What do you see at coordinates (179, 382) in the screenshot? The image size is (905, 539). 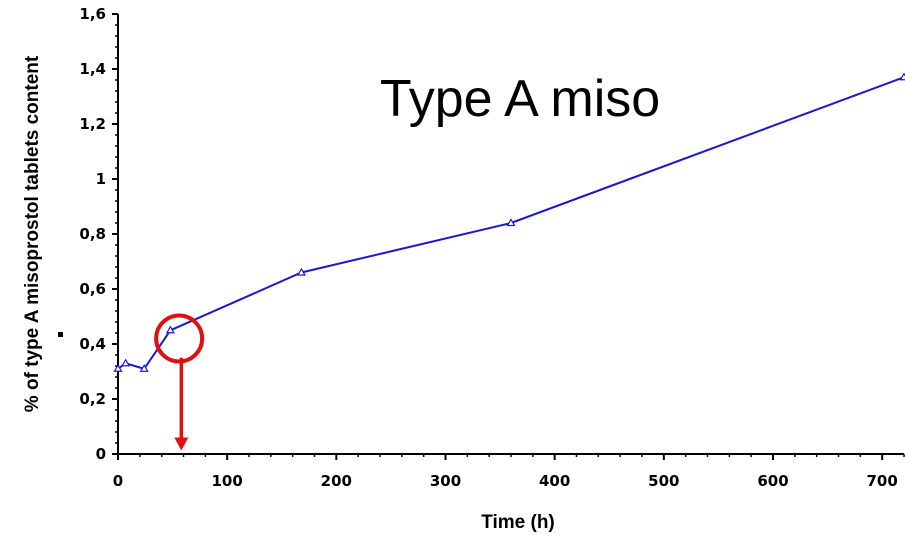 I see `annotation-layer` at bounding box center [179, 382].